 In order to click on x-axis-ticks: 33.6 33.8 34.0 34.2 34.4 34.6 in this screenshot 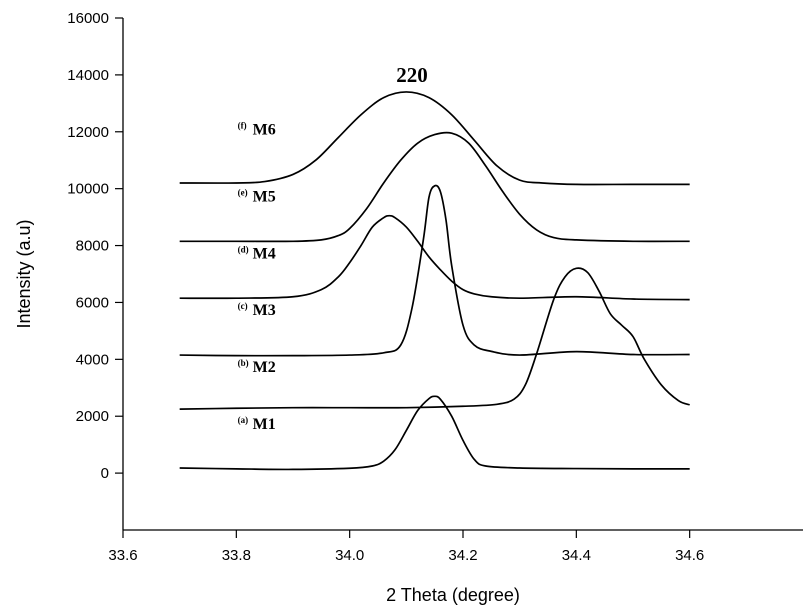, I will do `click(406, 547)`.